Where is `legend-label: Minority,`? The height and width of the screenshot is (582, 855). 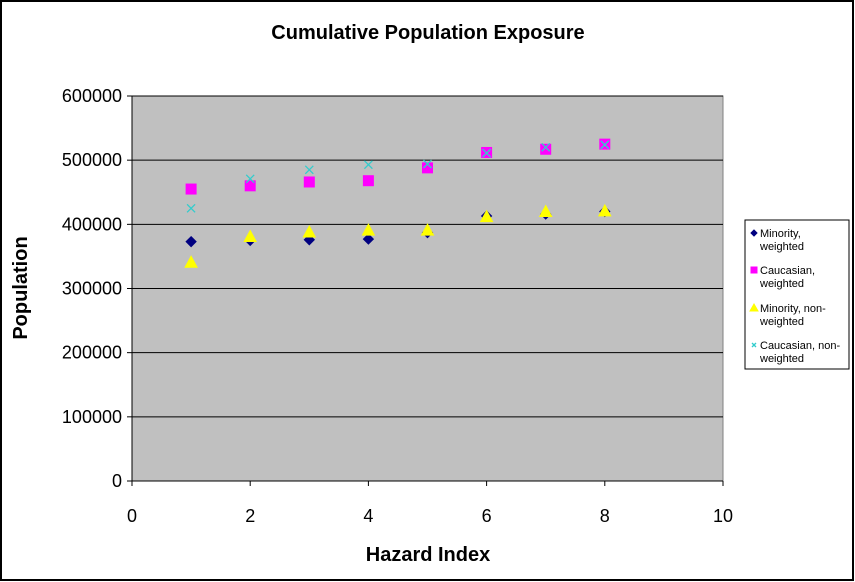
legend-label: Minority, is located at coordinates (780, 234).